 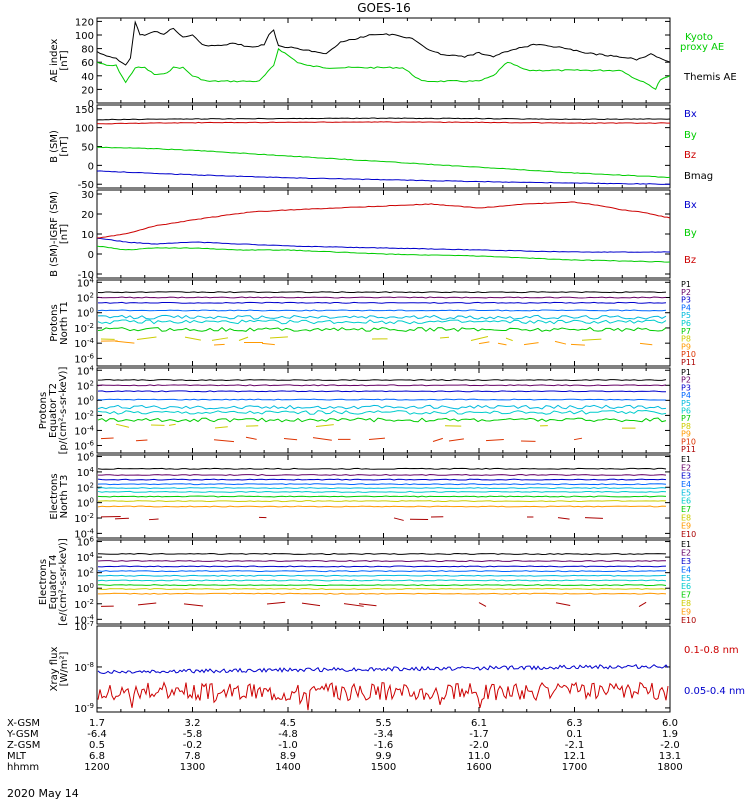 I want to click on legend-entry: E2, so click(x=686, y=552).